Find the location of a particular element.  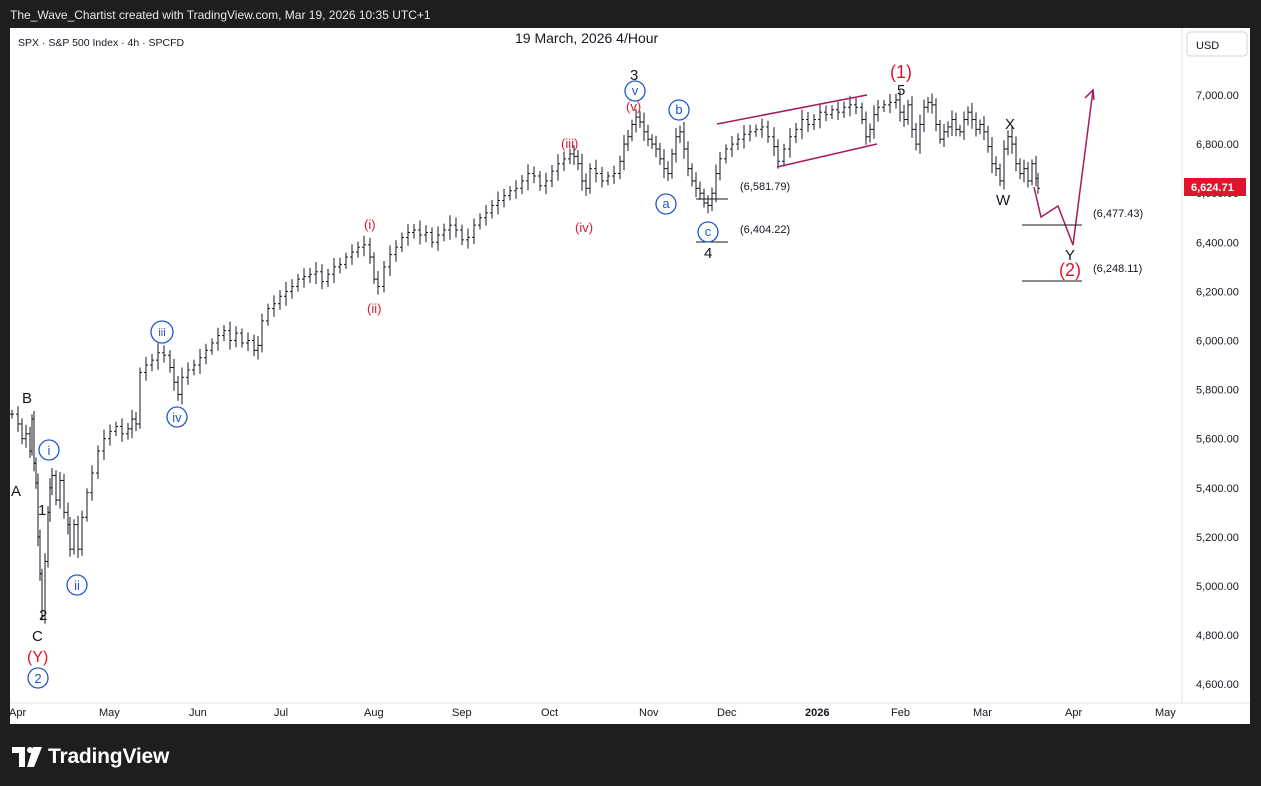

wave-label-ii-paren: (ii) is located at coordinates (374, 308).